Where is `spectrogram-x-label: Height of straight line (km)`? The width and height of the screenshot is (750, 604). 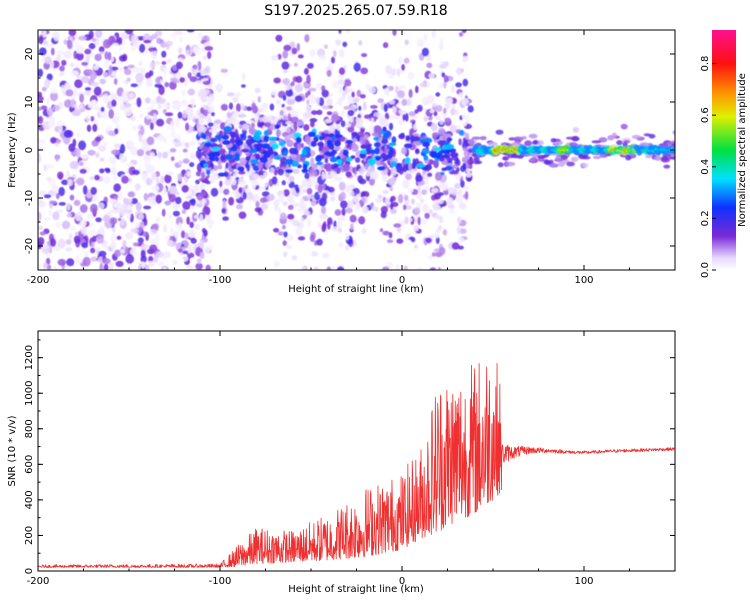 spectrogram-x-label: Height of straight line (km) is located at coordinates (356, 289).